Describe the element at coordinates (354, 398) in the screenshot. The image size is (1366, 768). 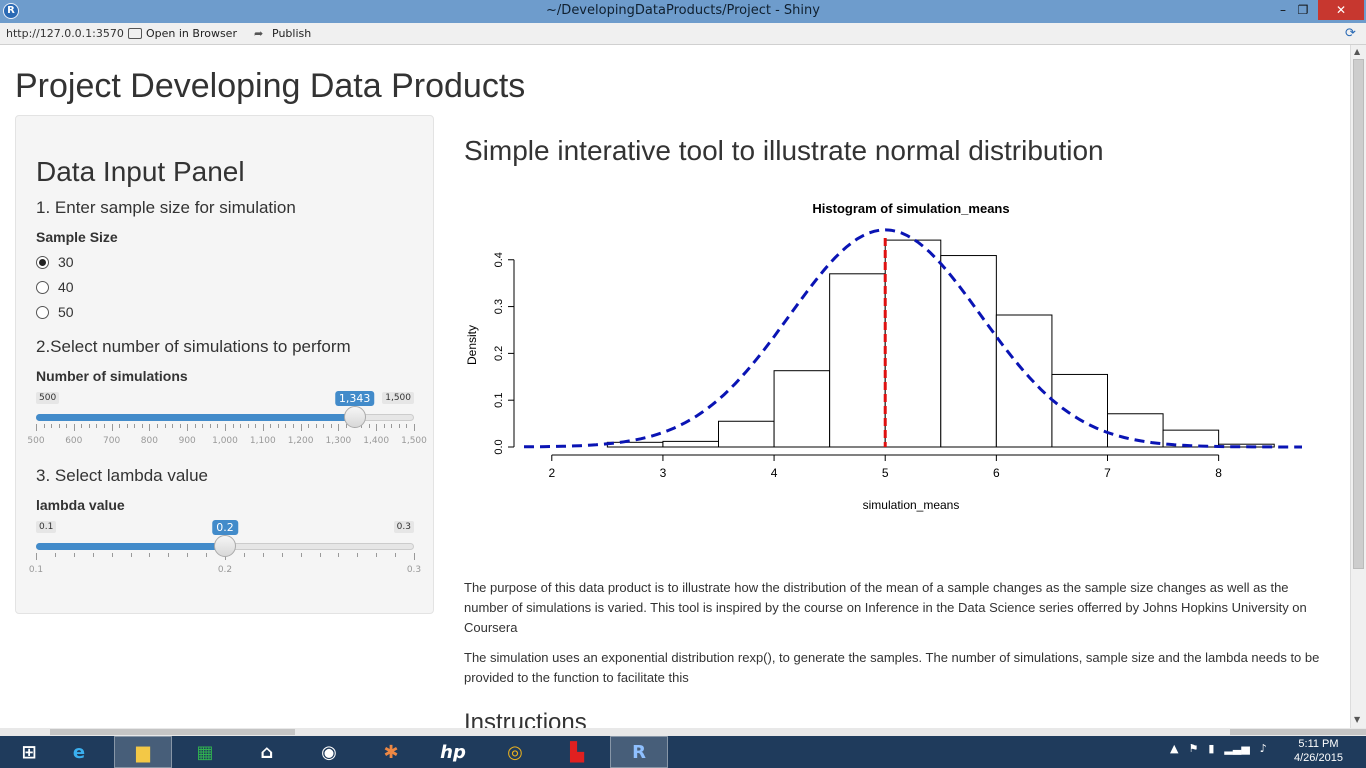
I see `slider-value-label: 1,343` at that location.